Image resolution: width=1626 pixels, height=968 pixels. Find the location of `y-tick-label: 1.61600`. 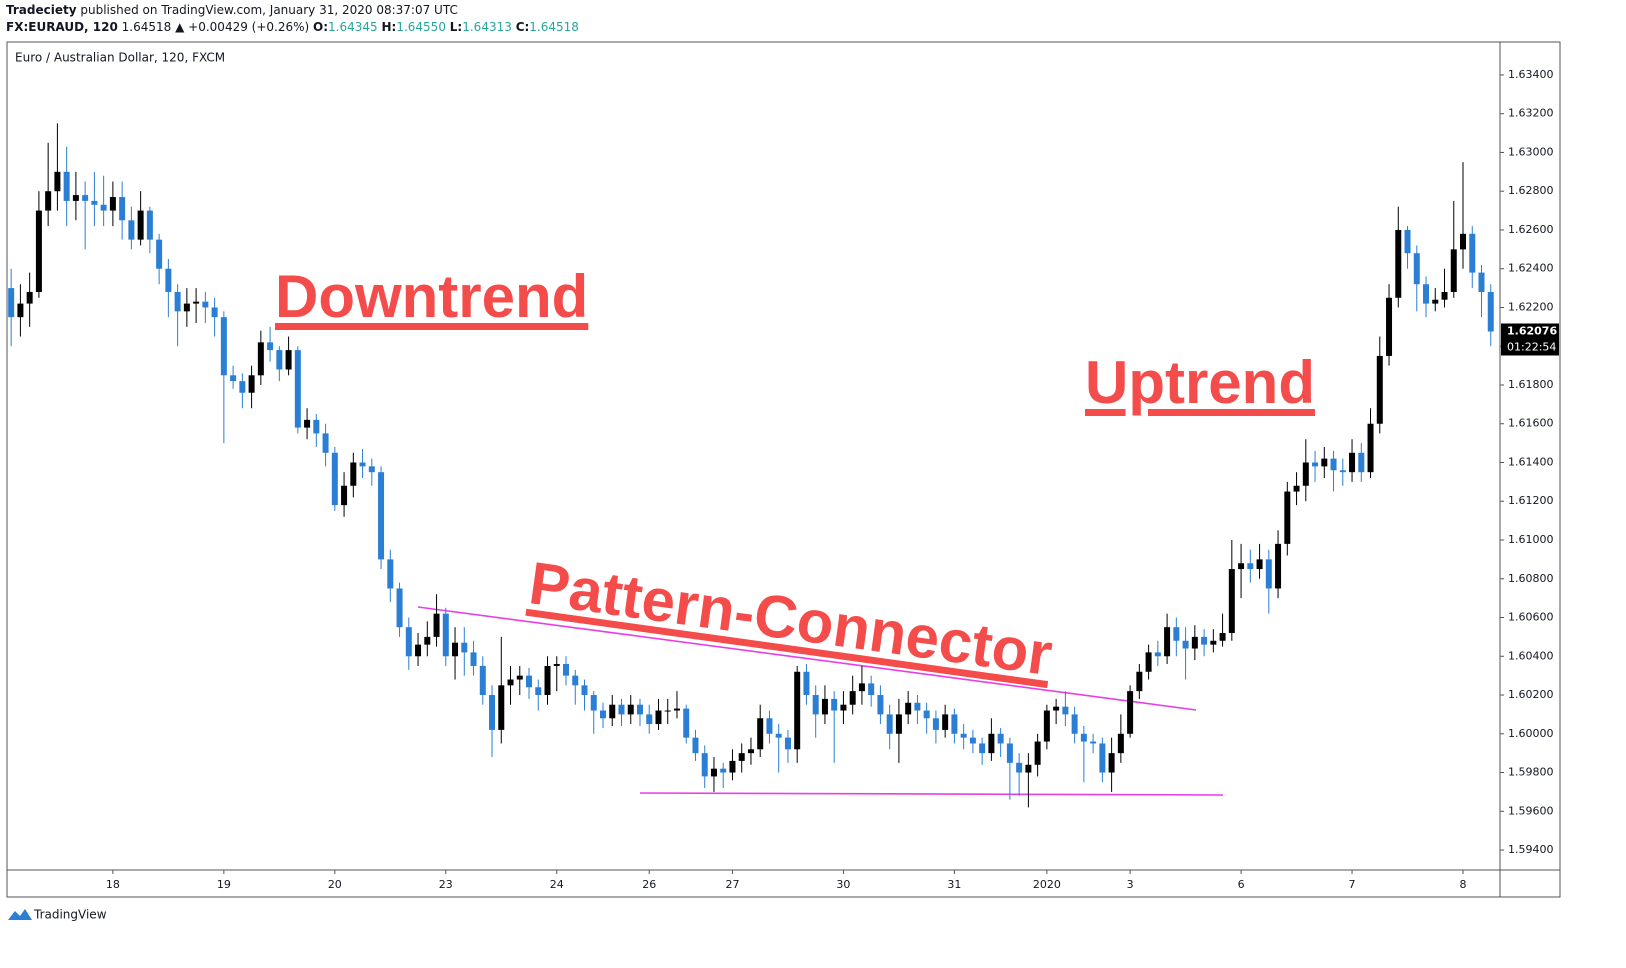

y-tick-label: 1.61600 is located at coordinates (1531, 423).